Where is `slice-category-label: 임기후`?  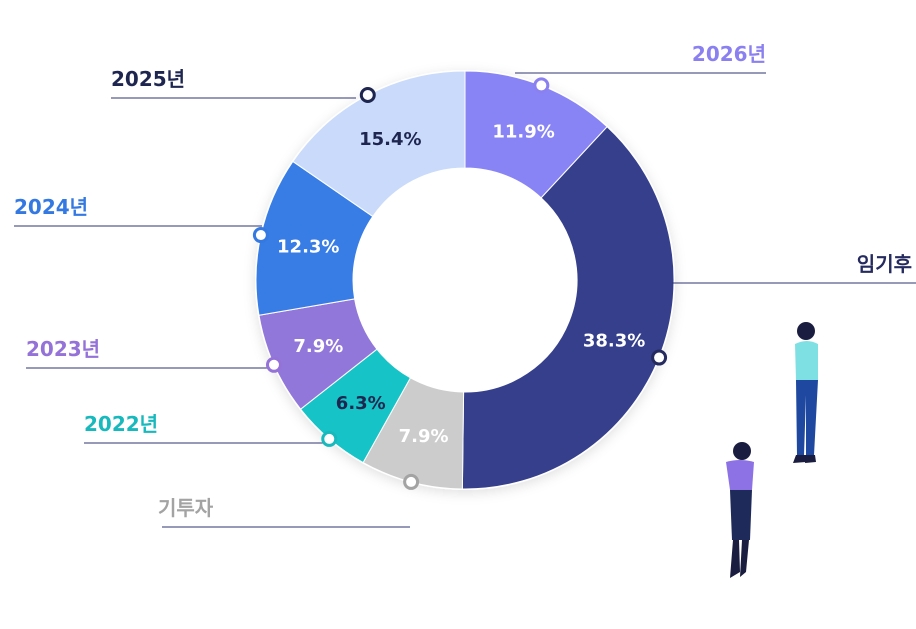
slice-category-label: 임기후 is located at coordinates (884, 264).